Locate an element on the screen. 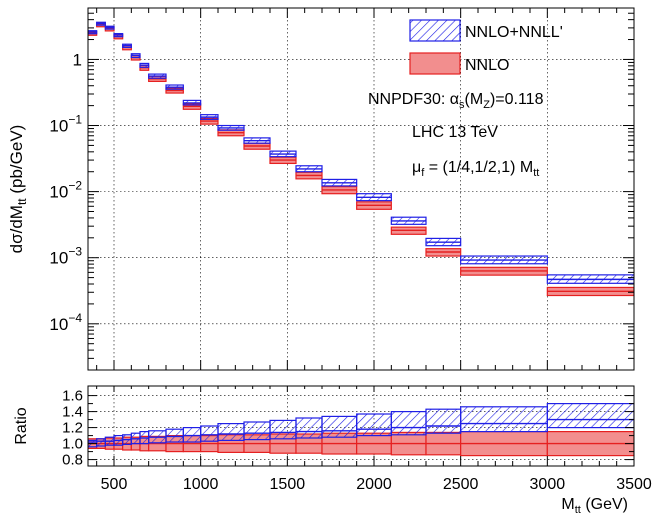 The width and height of the screenshot is (660, 521). main-y-tick-label: 1 is located at coordinates (77, 59).